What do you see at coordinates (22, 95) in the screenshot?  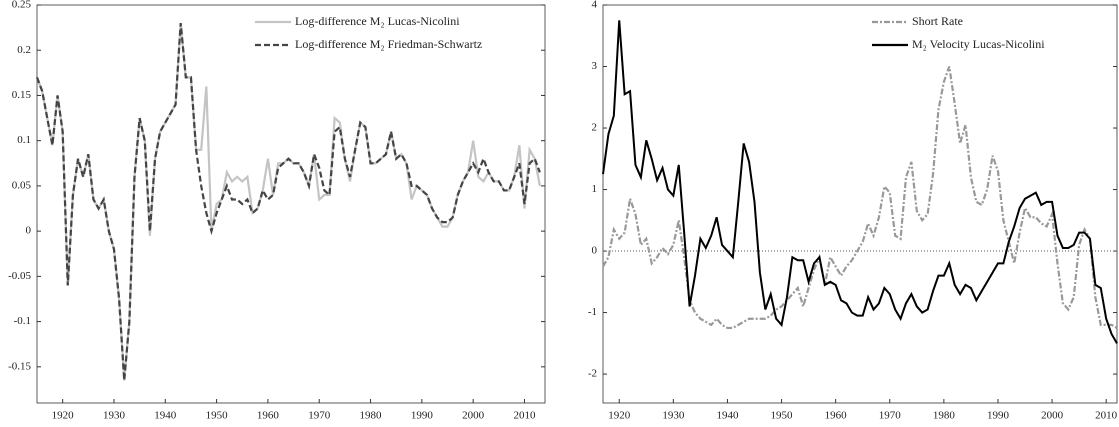 I see `y-tick-label: 0.15` at bounding box center [22, 95].